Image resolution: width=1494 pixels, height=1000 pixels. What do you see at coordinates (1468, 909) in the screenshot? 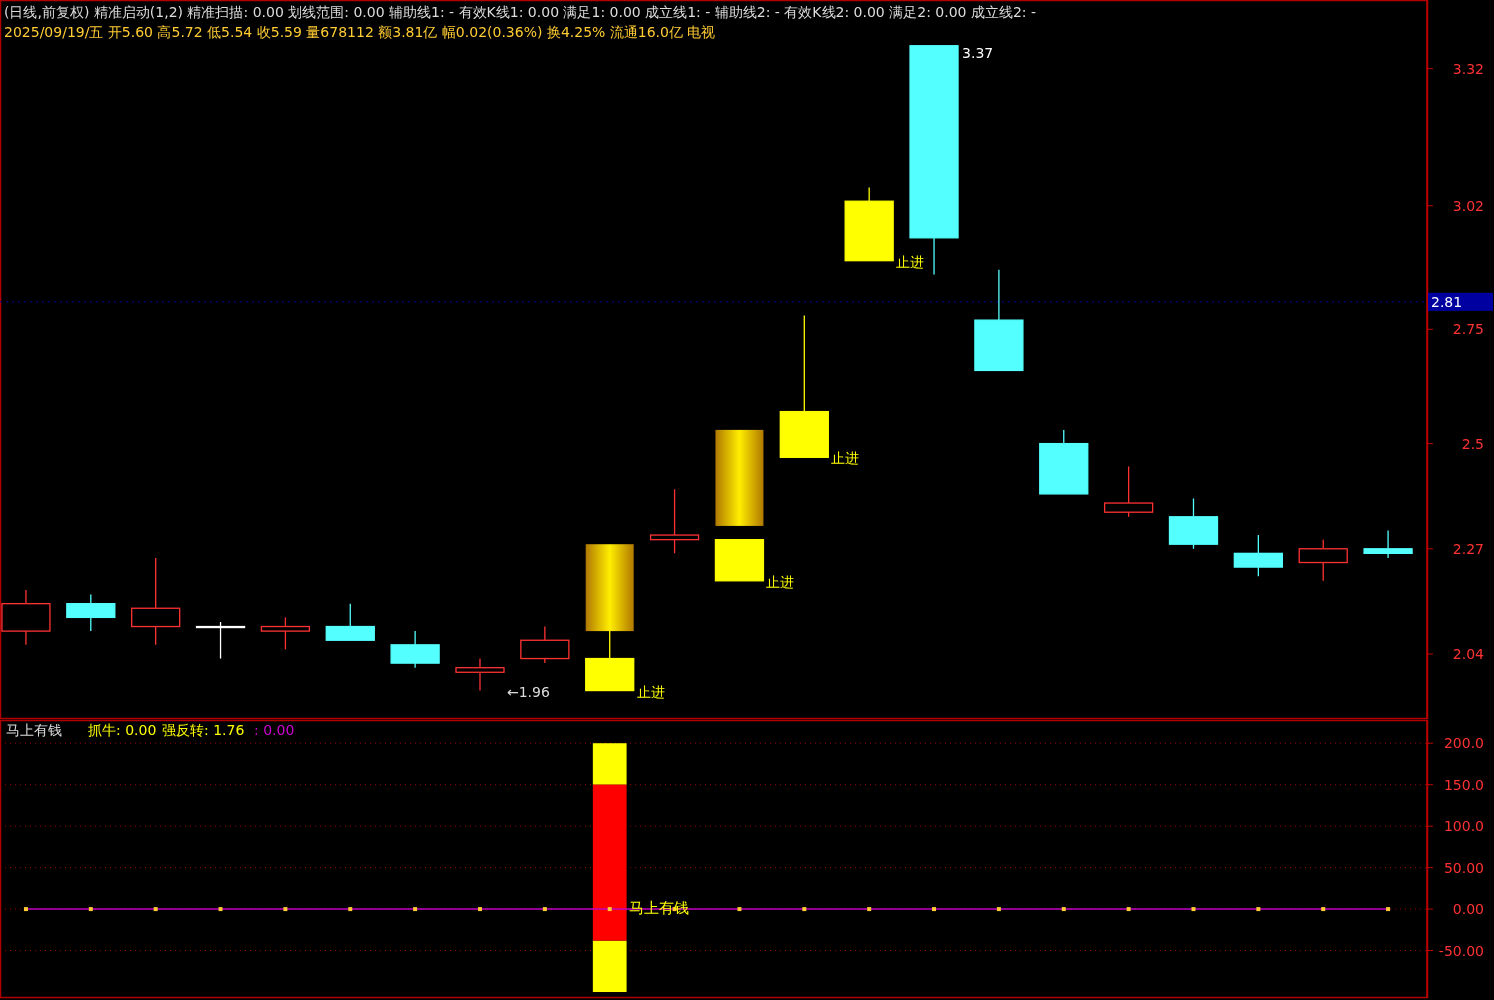
I see `y-tick-label: 0.00` at bounding box center [1468, 909].